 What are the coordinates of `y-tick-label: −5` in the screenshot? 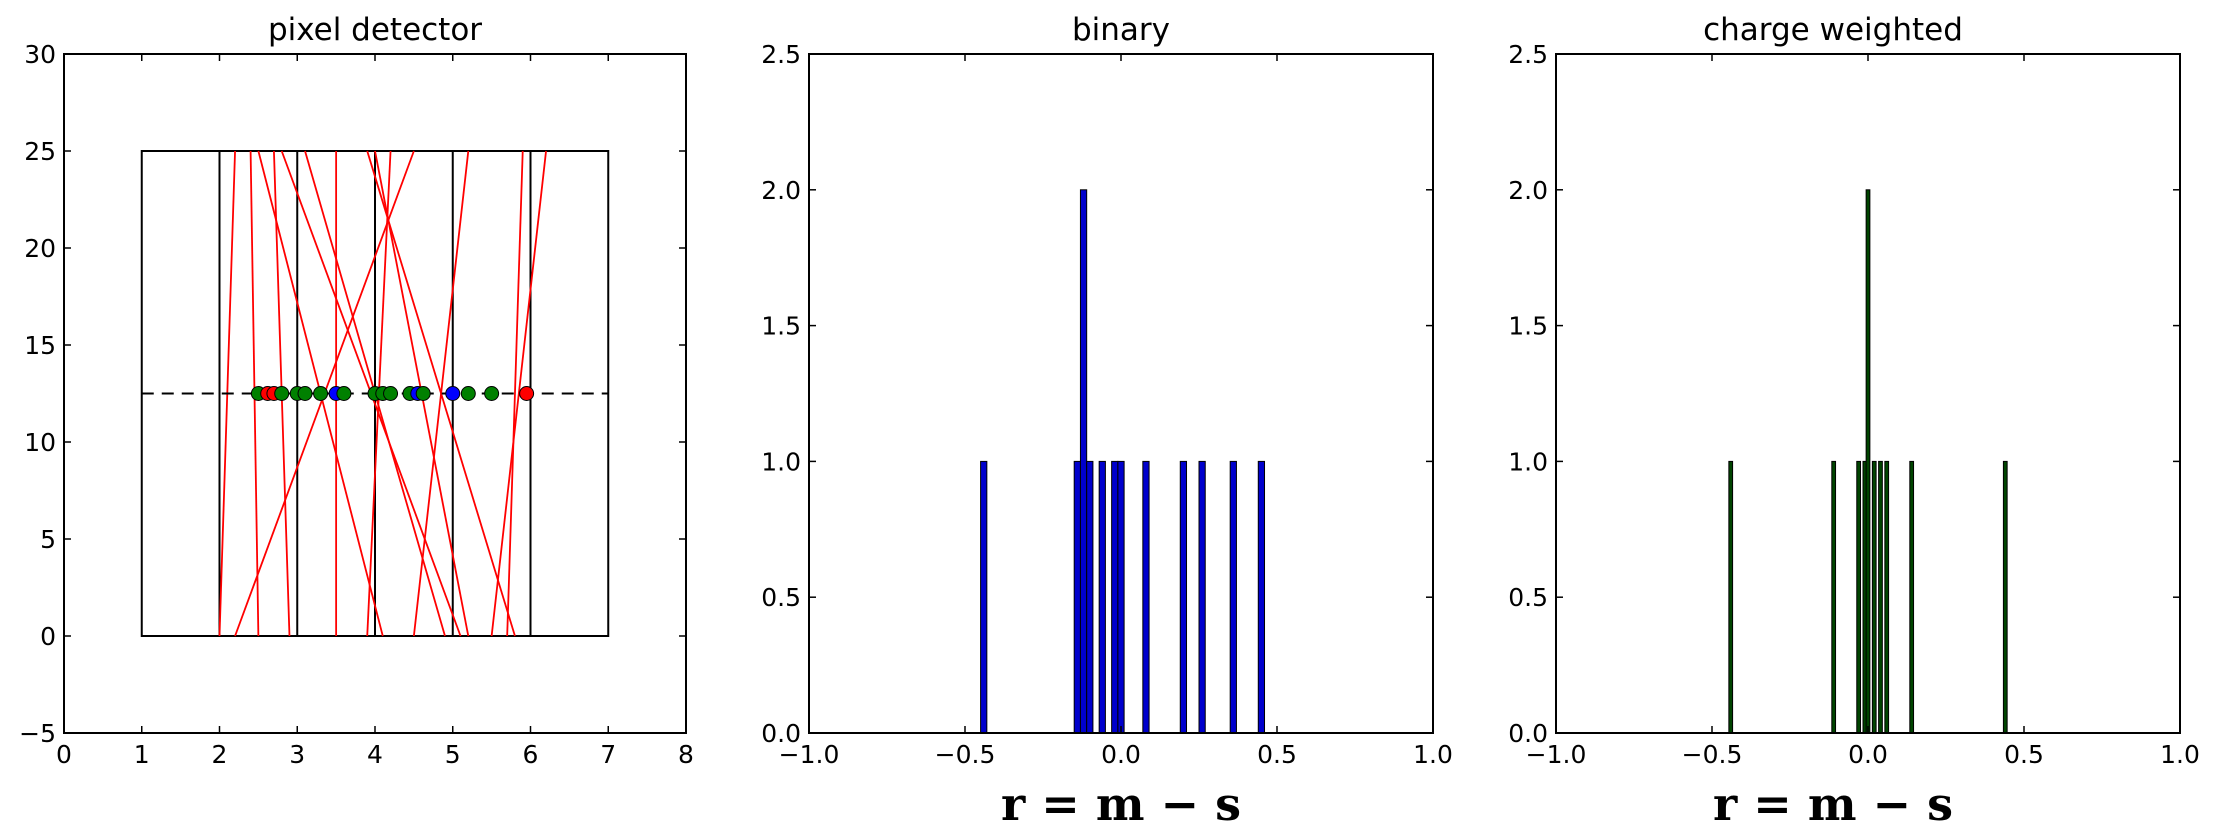 It's located at (37, 733).